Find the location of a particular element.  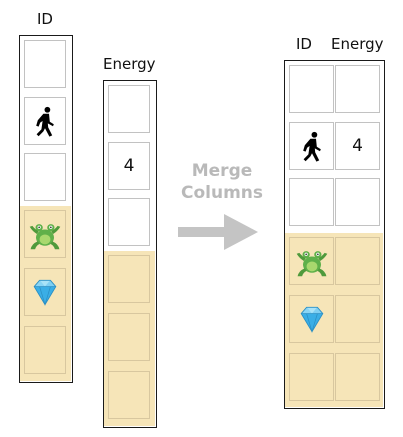

left-id-header: ID is located at coordinates (45, 19).